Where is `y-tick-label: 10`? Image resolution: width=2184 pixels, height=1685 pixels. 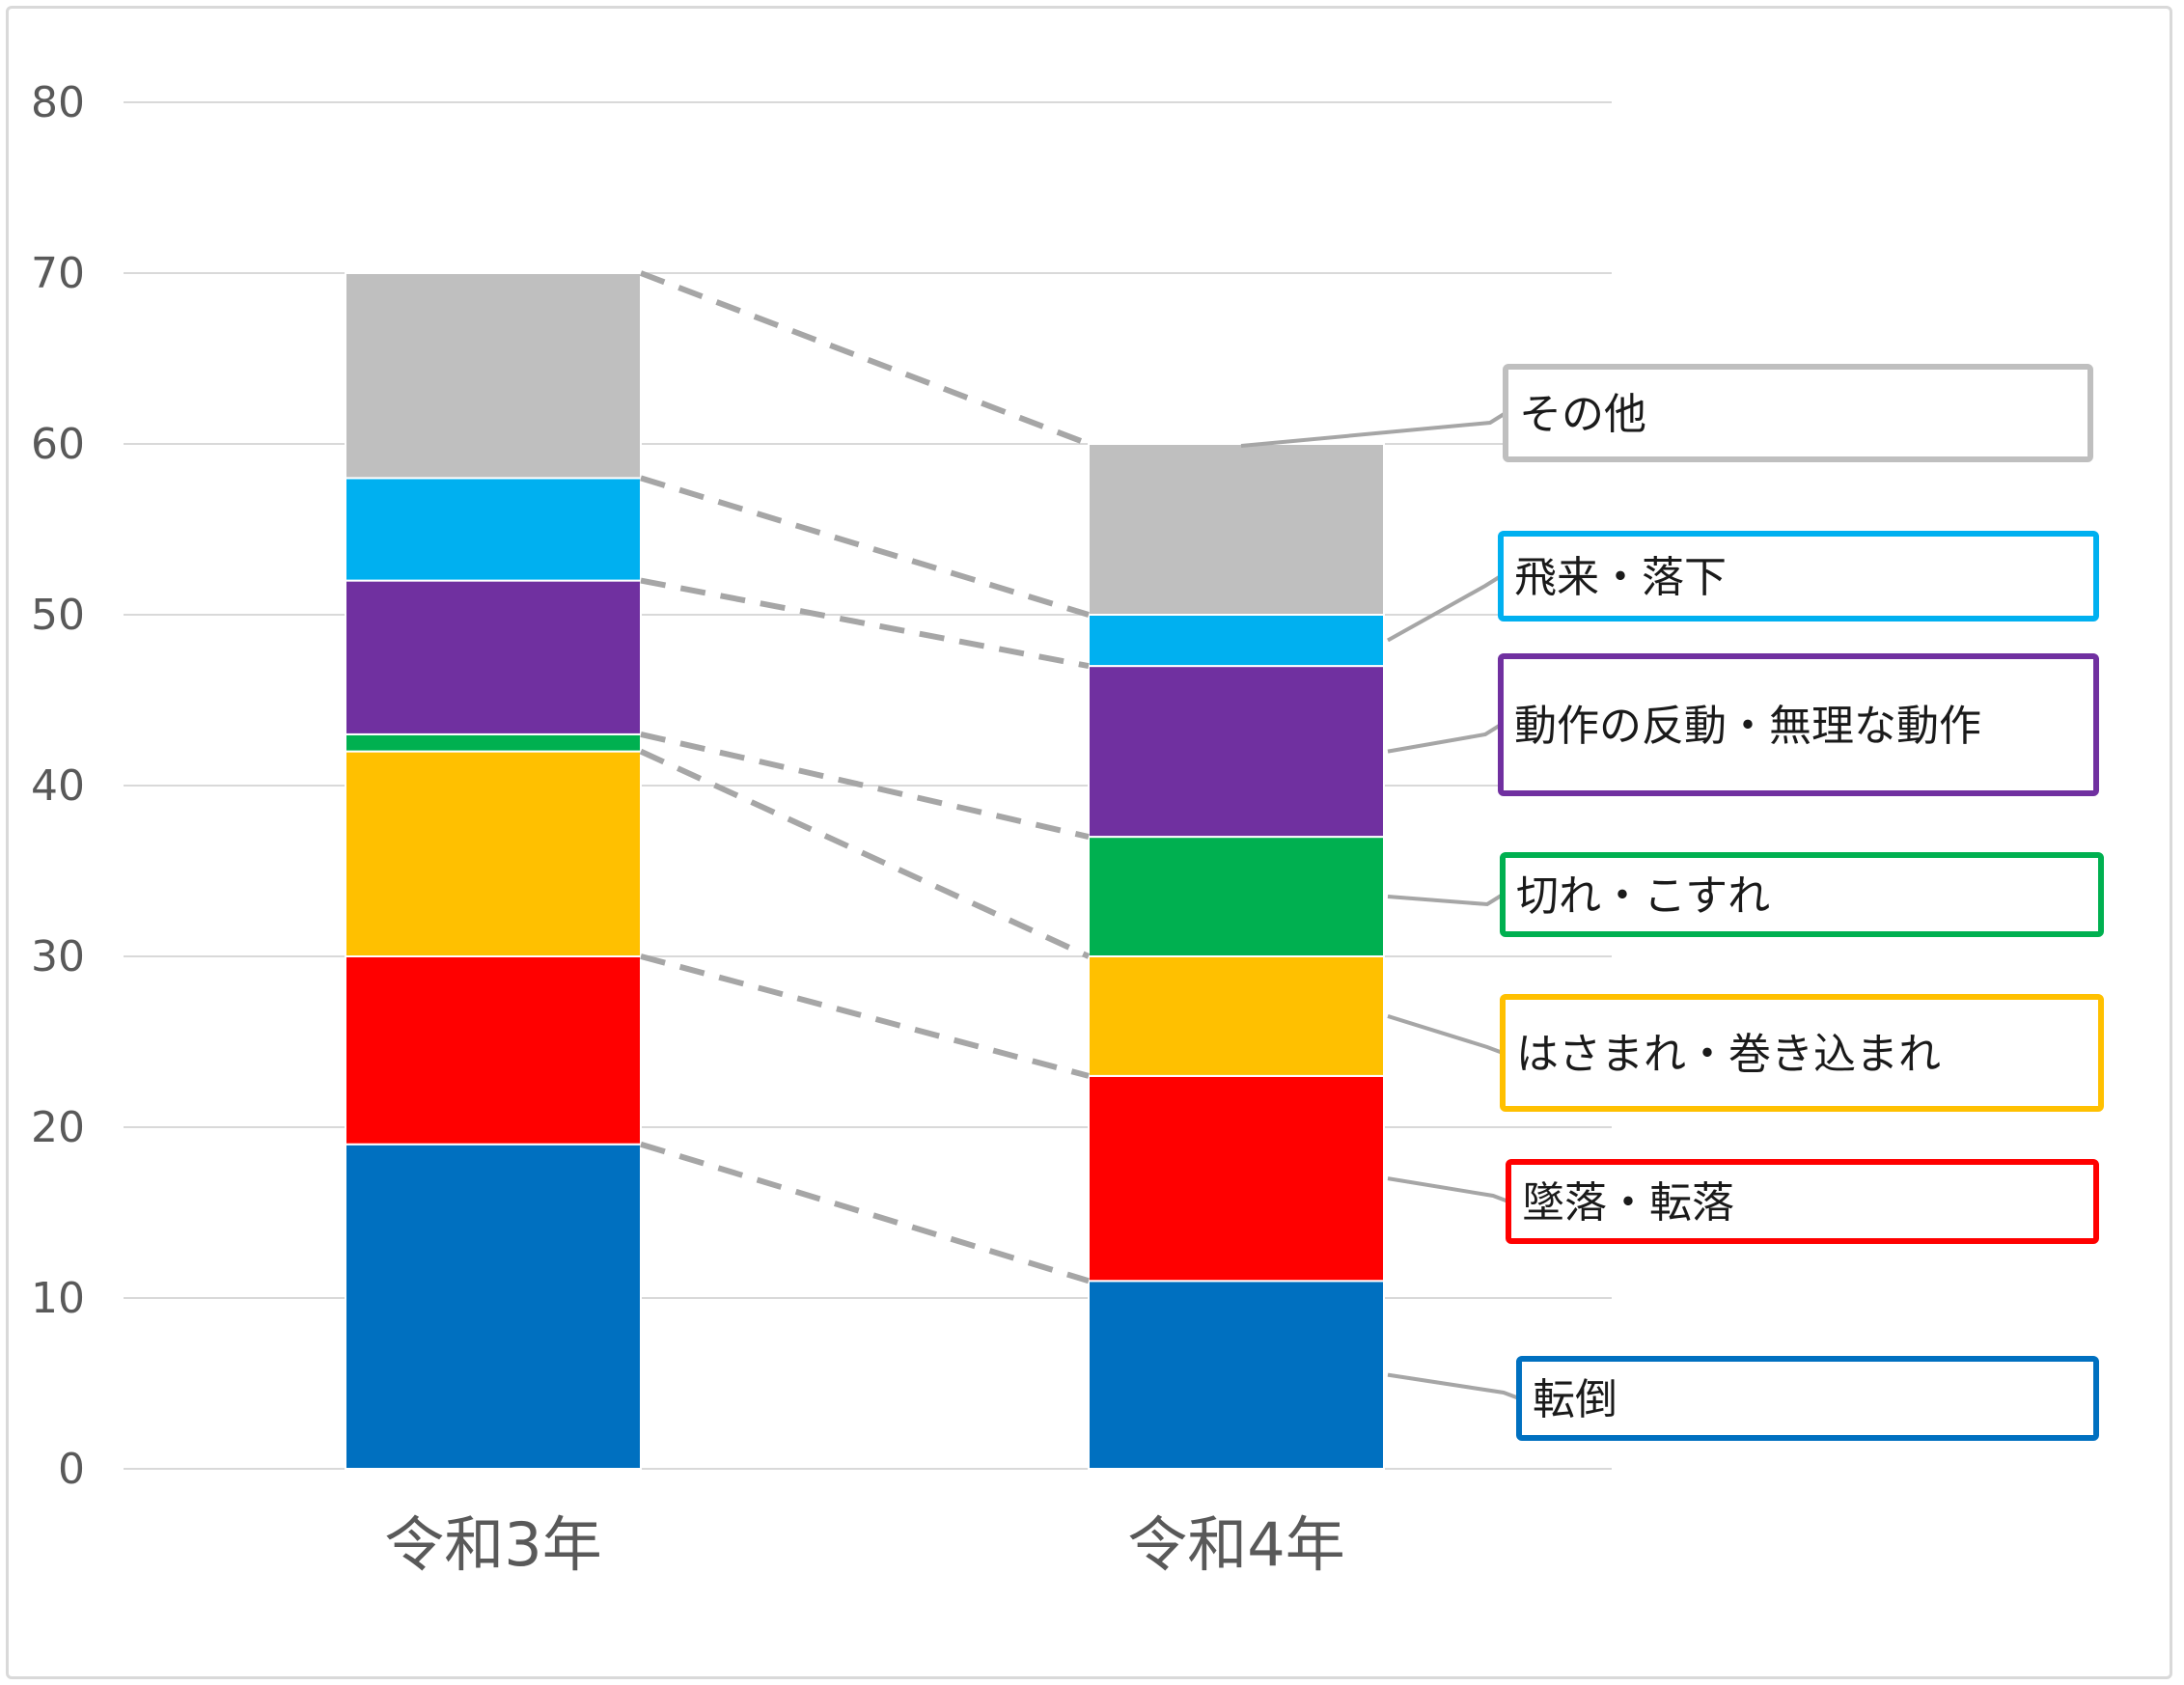
y-tick-label: 10 is located at coordinates (58, 1298).